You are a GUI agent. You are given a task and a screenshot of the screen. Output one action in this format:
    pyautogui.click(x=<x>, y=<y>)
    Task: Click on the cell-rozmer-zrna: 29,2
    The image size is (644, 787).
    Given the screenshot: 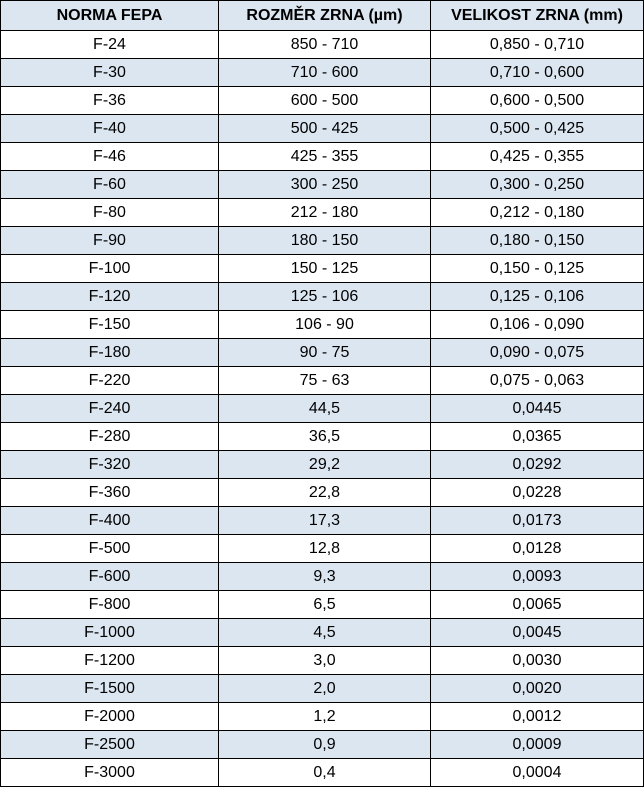 What is the action you would take?
    pyautogui.click(x=324, y=464)
    